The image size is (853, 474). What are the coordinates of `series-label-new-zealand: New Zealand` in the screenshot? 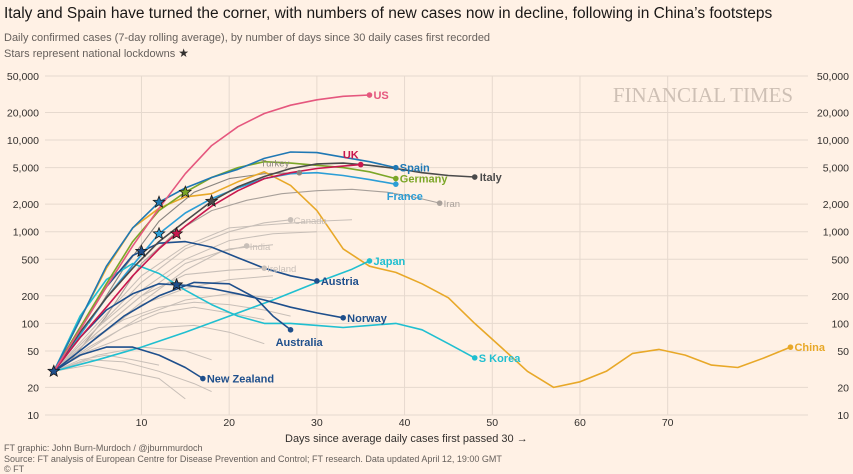 It's located at (240, 380).